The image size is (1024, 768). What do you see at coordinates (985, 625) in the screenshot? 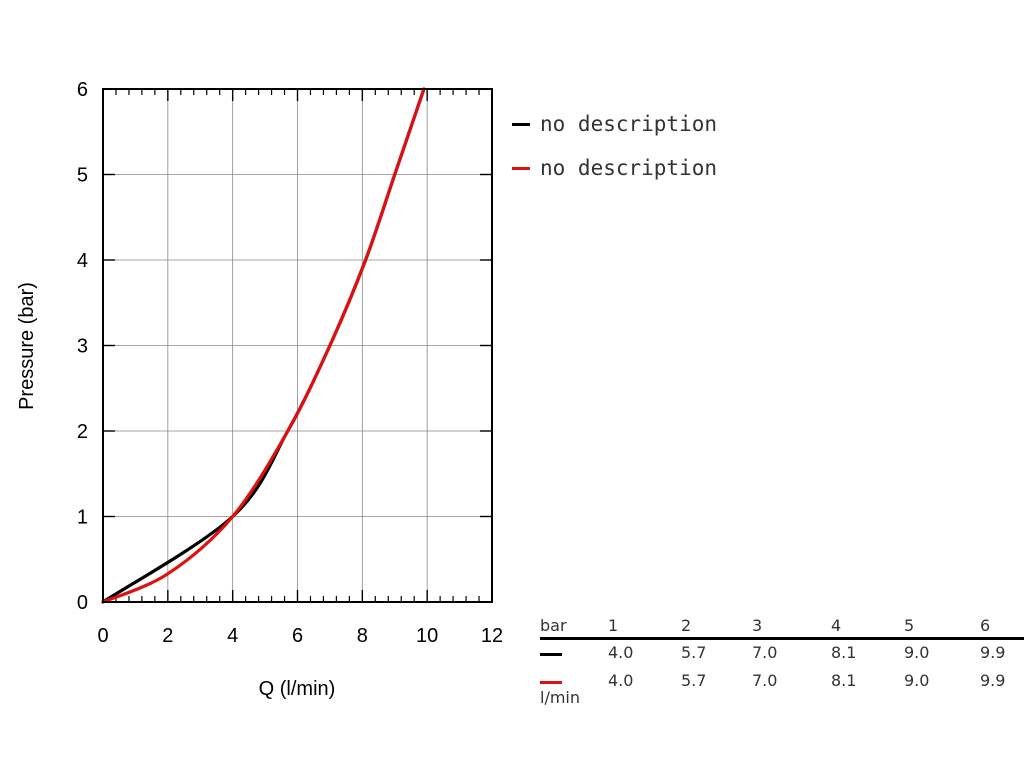
I see `table-col-header: 6` at bounding box center [985, 625].